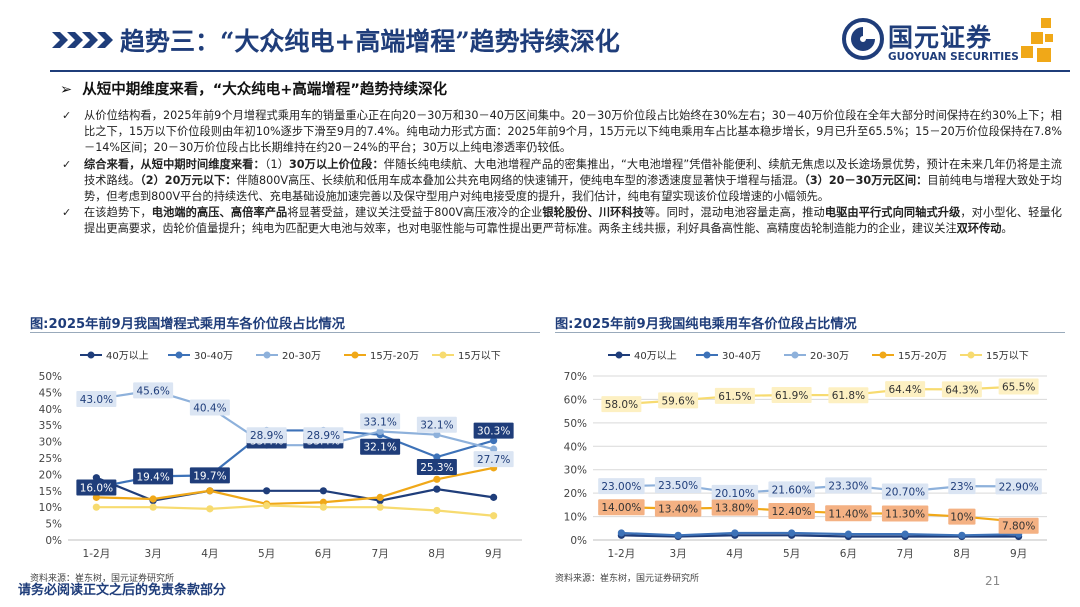 The image size is (1080, 607). I want to click on left-chart-title-underline, so click(285, 332).